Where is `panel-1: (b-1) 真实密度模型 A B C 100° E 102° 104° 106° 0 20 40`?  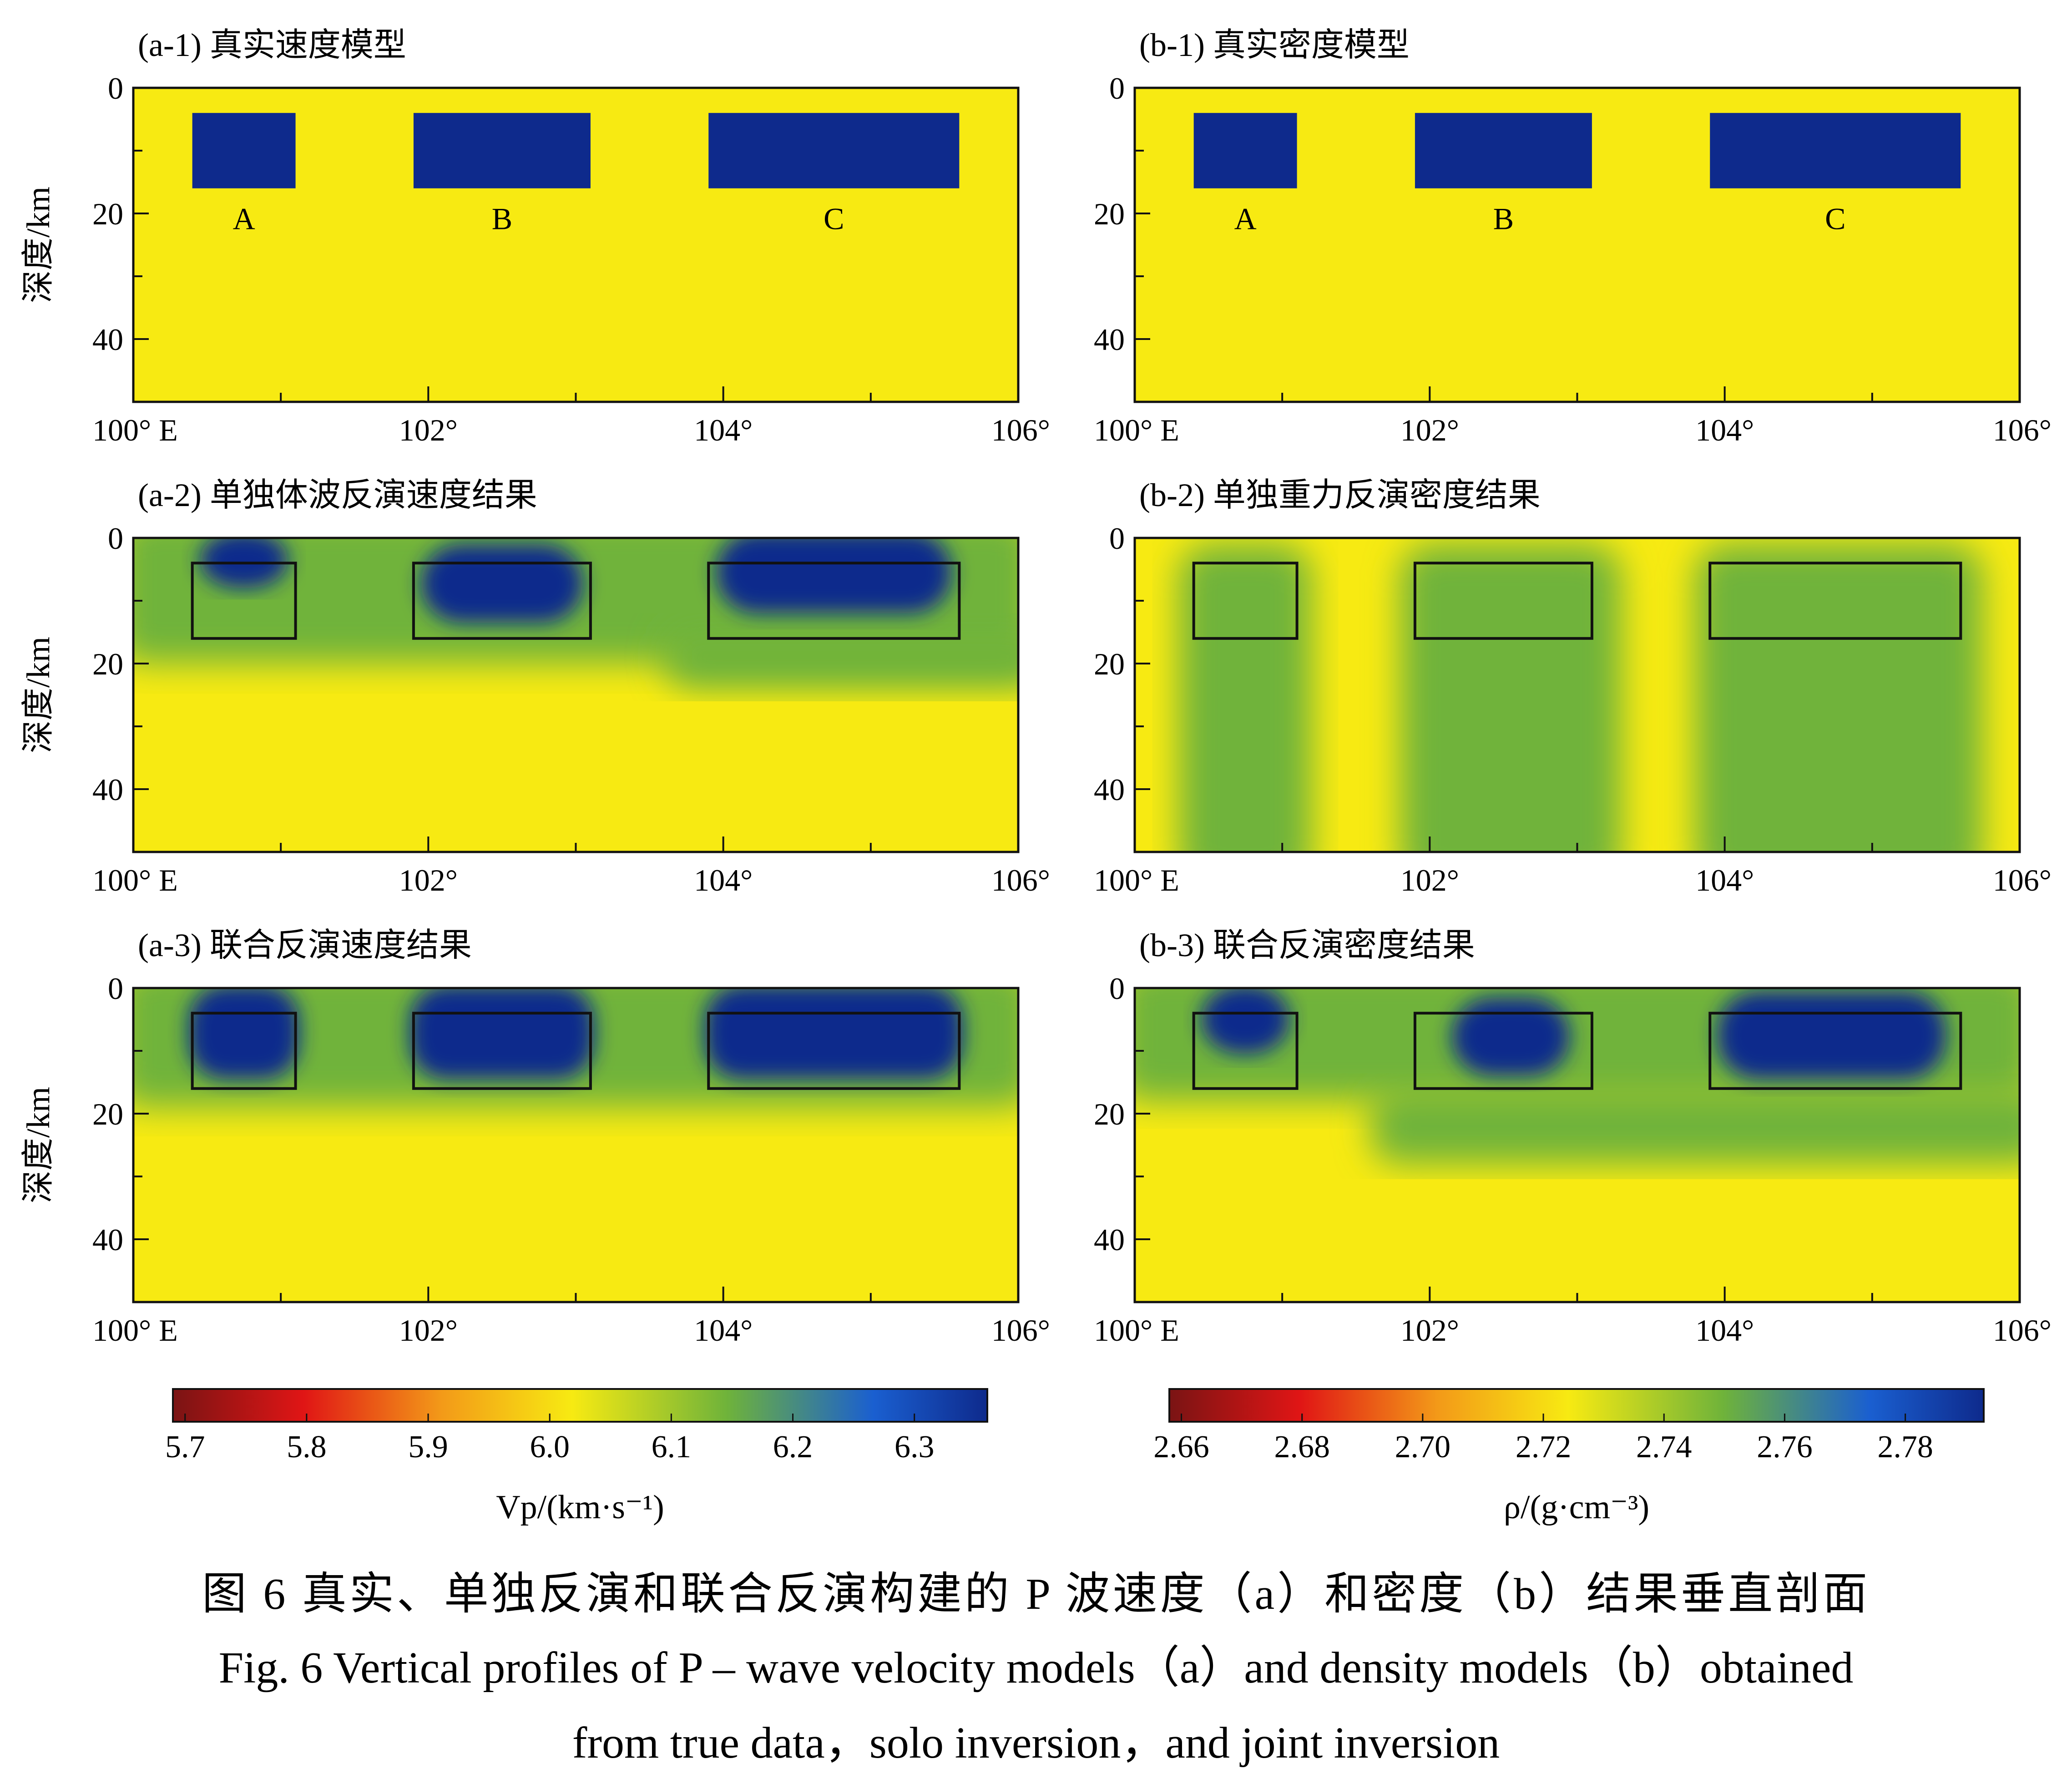
panel-1: (b-1) 真实密度模型 A B C 100° E 102° 104° 106° 0 20 40 is located at coordinates (1573, 237).